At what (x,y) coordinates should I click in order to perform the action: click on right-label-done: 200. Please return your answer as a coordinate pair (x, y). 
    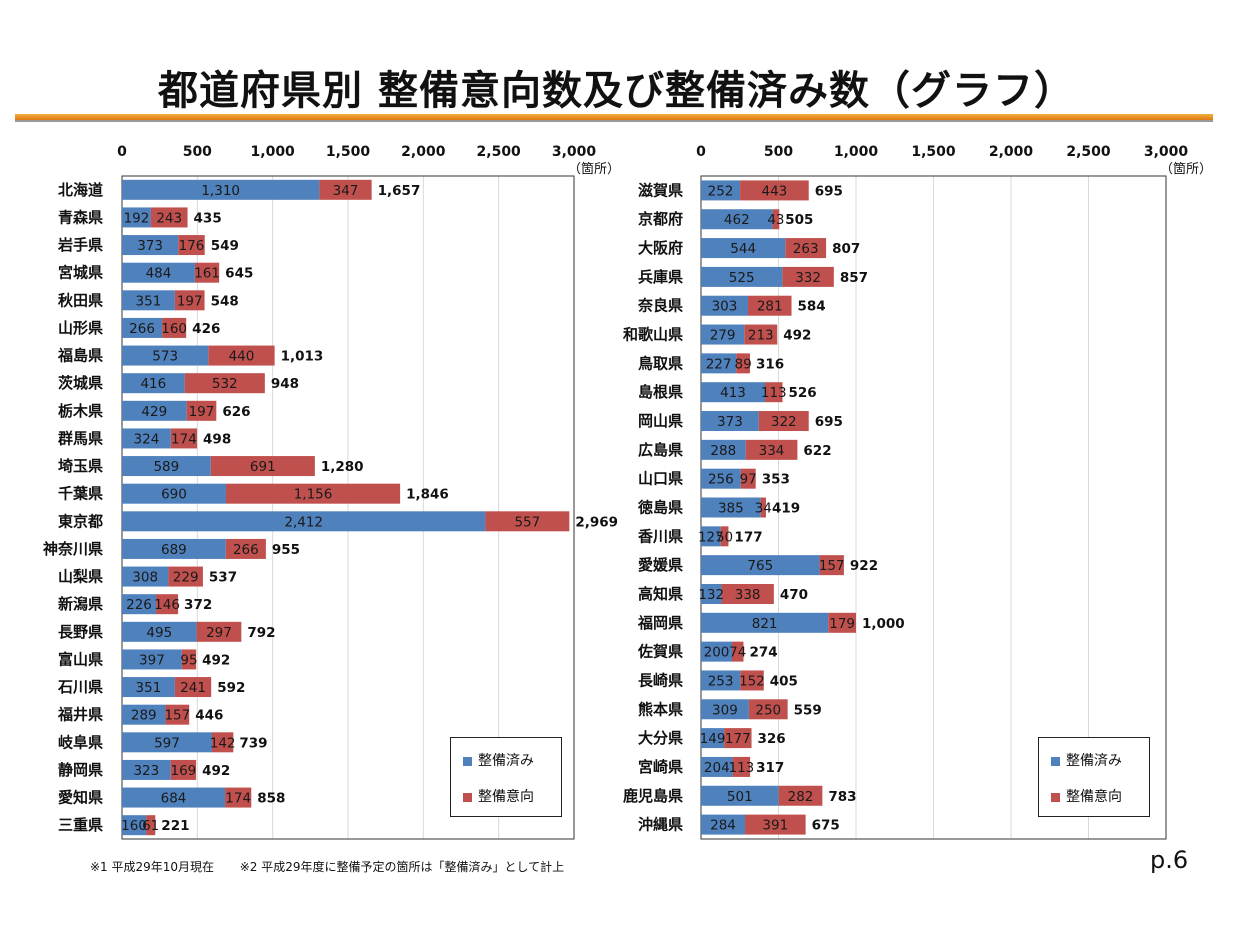
    Looking at the image, I should click on (717, 653).